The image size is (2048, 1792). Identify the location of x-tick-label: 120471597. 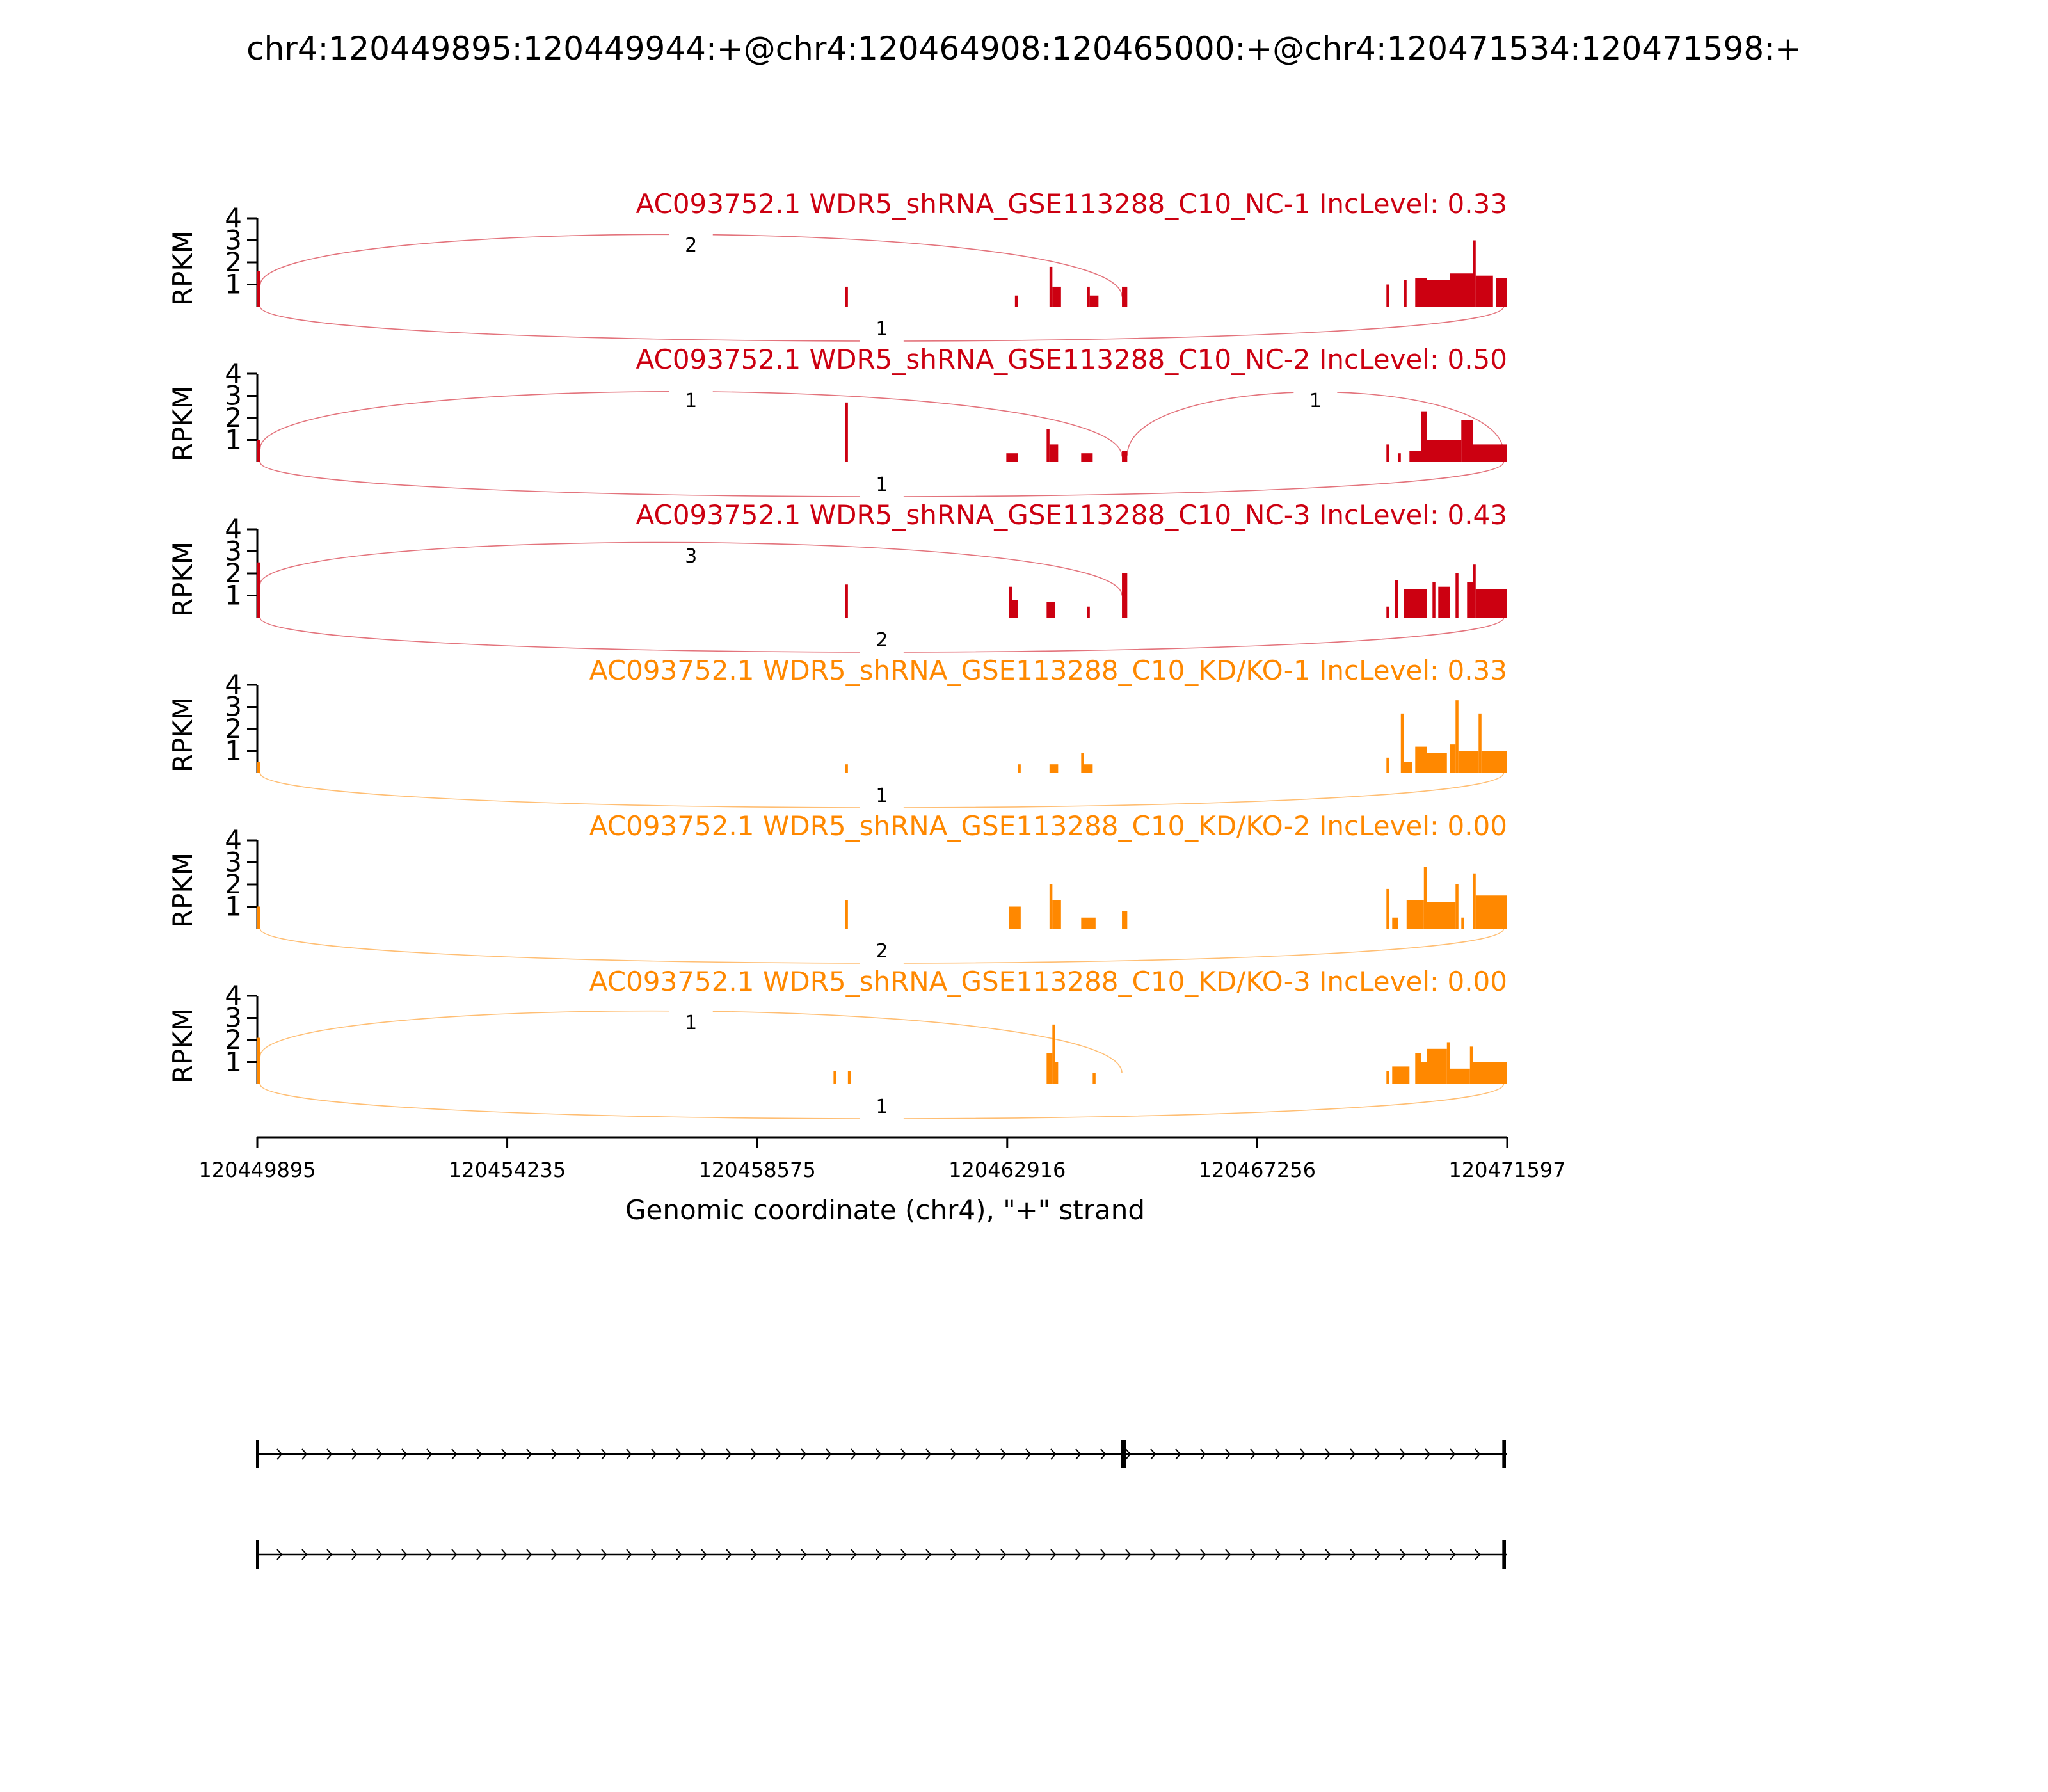
(1506, 1170).